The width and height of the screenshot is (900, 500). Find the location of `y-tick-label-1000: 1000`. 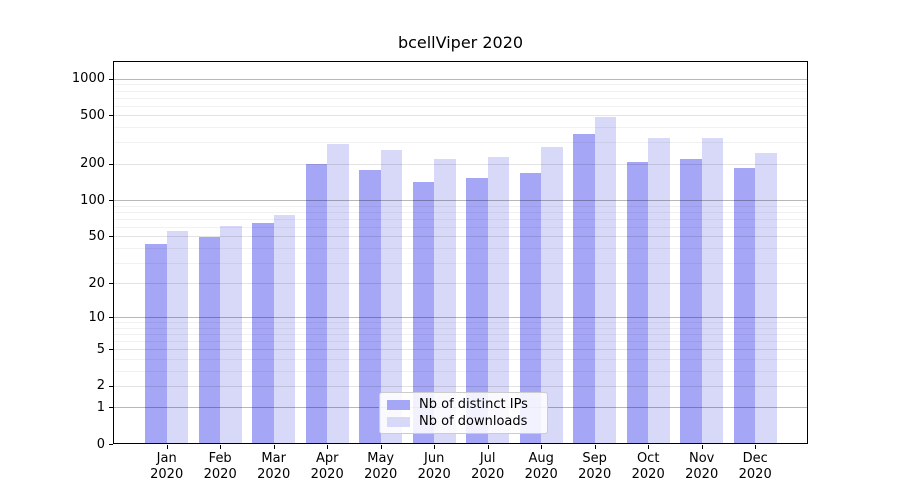

y-tick-label-1000: 1000 is located at coordinates (88, 79).